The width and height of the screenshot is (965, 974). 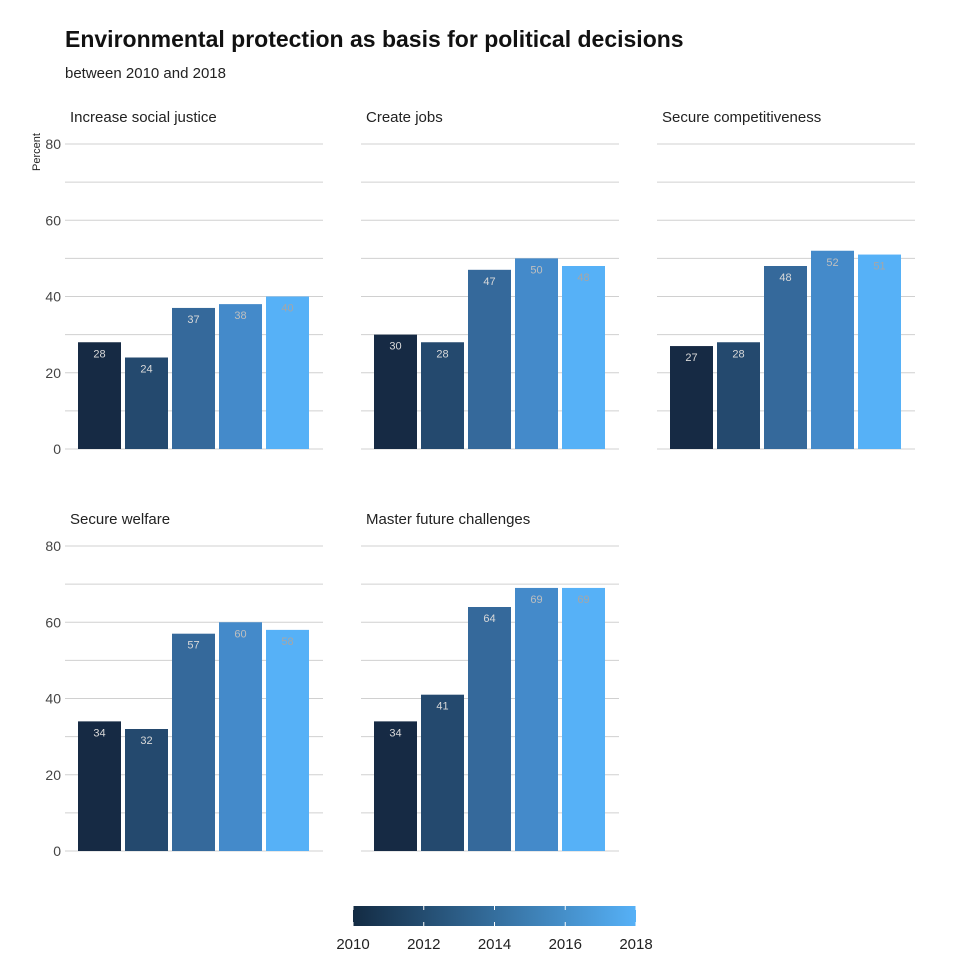 I want to click on panel-3: Secure competitiveness 27 28 48 52 51, so click(x=786, y=279).